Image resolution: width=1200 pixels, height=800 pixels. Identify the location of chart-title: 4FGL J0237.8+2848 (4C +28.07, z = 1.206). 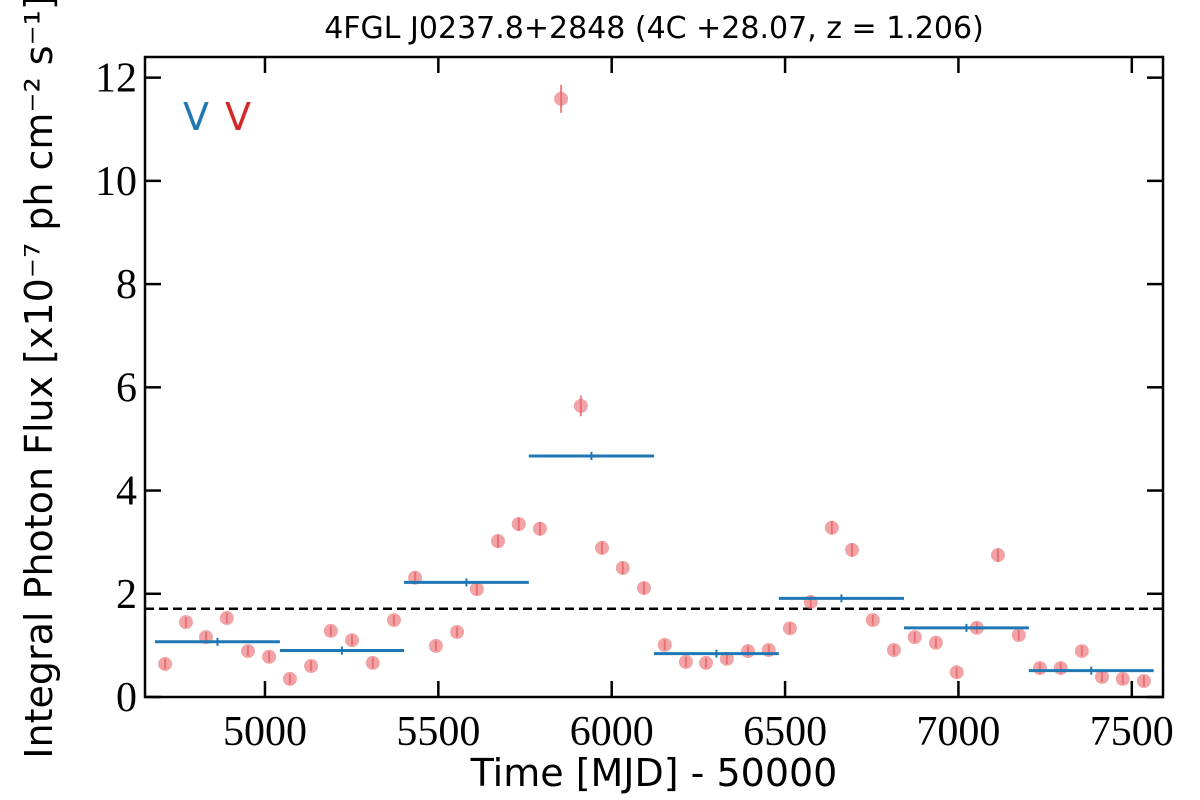
(654, 28).